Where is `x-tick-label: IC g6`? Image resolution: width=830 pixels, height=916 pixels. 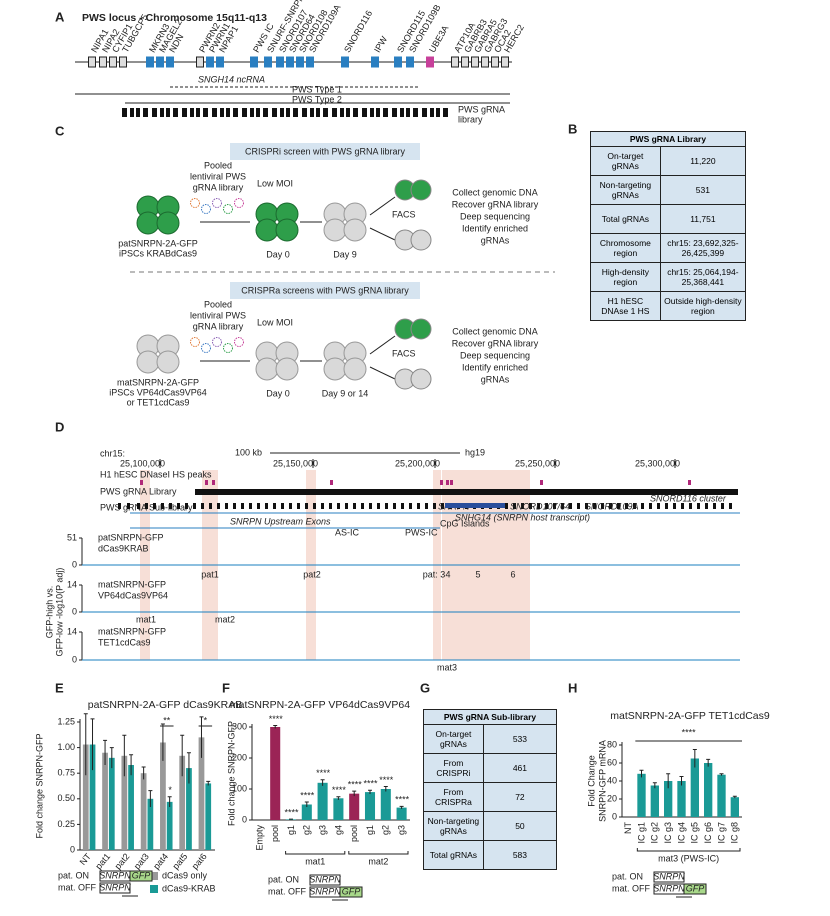 x-tick-label: IC g6 is located at coordinates (708, 833).